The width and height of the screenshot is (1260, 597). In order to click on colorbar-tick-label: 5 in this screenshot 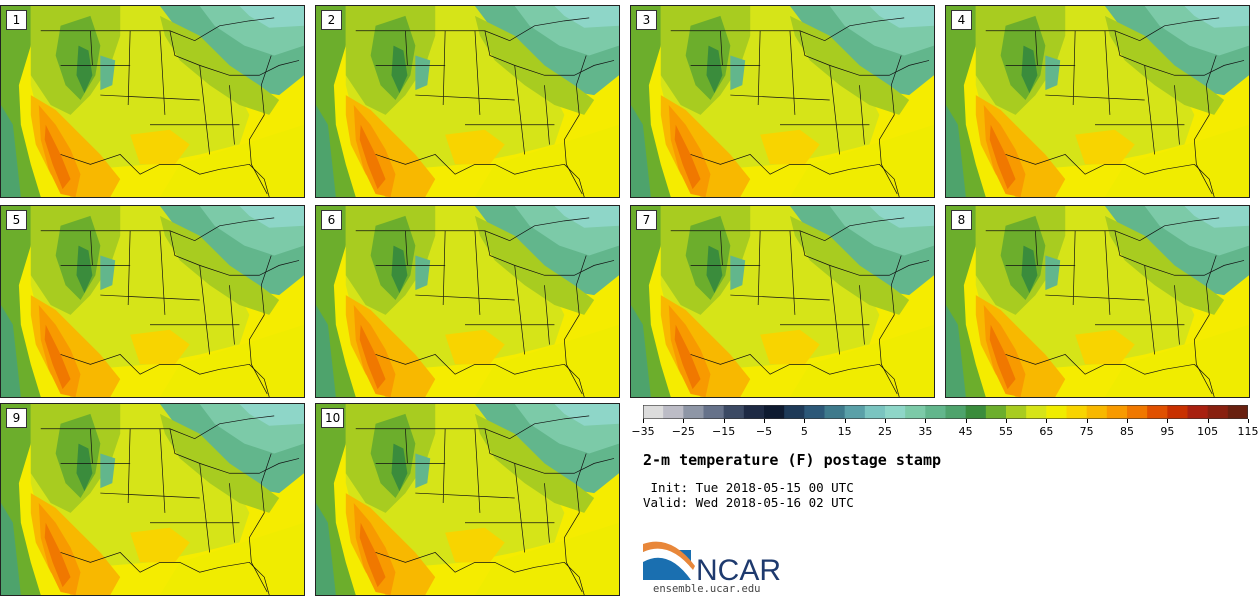, I will do `click(804, 431)`.